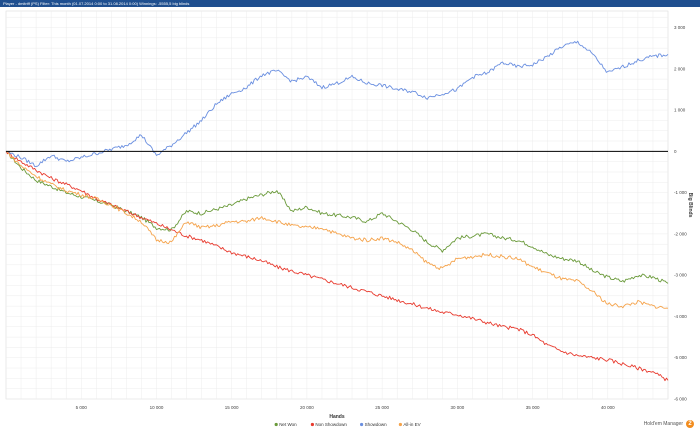 Image resolution: width=700 pixels, height=432 pixels. Describe the element at coordinates (680, 192) in the screenshot. I see `y-tick-label: -1 000` at that location.